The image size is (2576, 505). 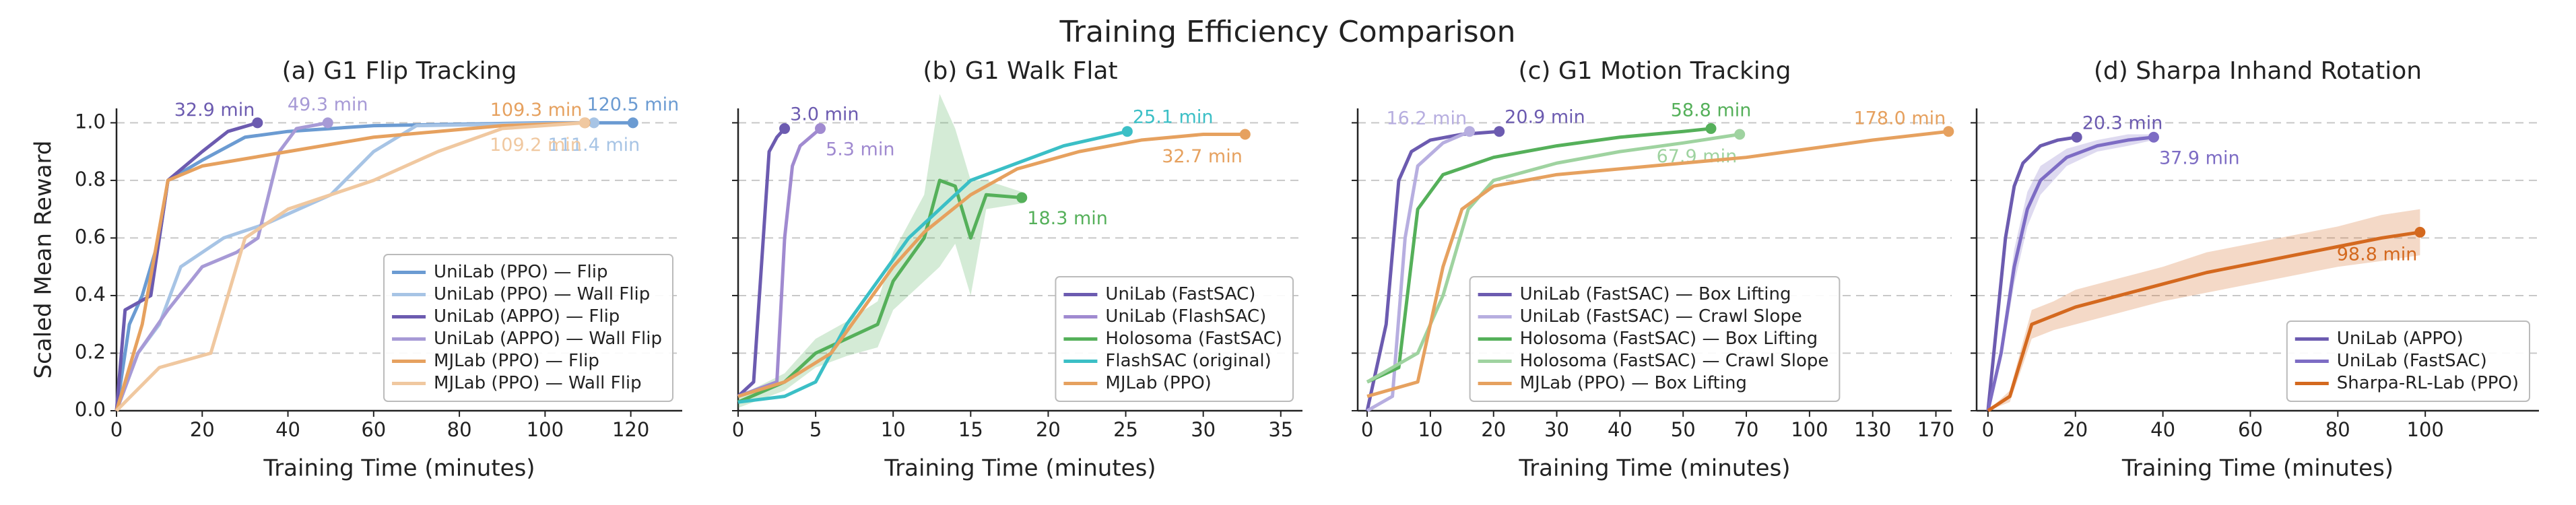 What do you see at coordinates (548, 339) in the screenshot?
I see `legend-label: UniLab (APPO) — Wall Flip` at bounding box center [548, 339].